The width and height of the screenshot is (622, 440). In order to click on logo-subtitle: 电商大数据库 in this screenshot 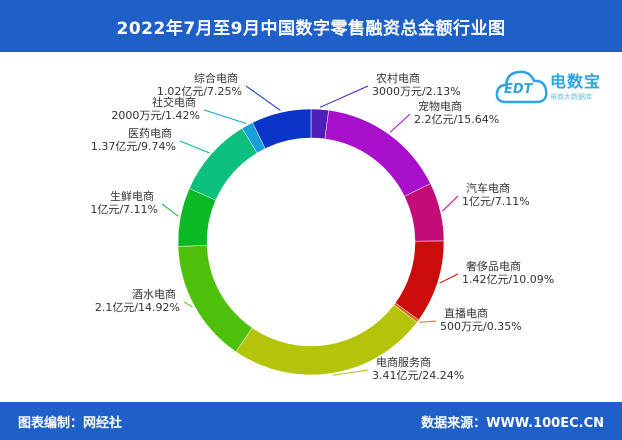, I will do `click(571, 97)`.